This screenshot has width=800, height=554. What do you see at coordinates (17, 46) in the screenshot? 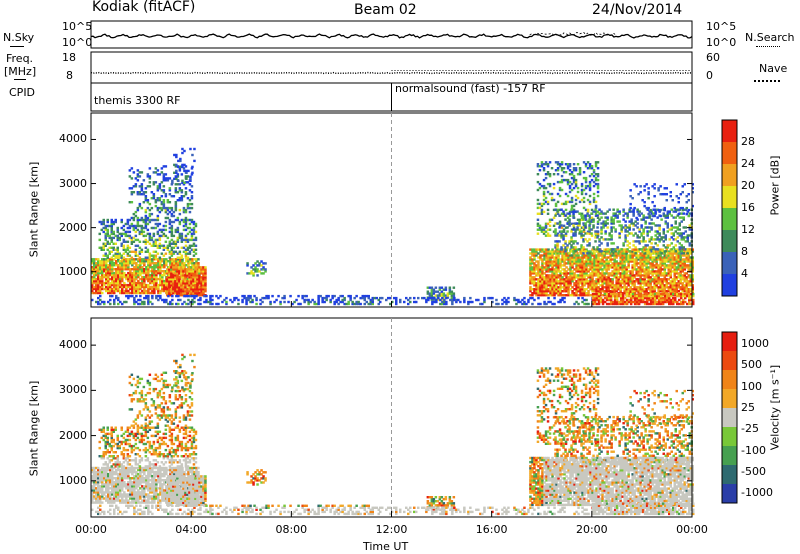
I see `nsky-legend-line` at bounding box center [17, 46].